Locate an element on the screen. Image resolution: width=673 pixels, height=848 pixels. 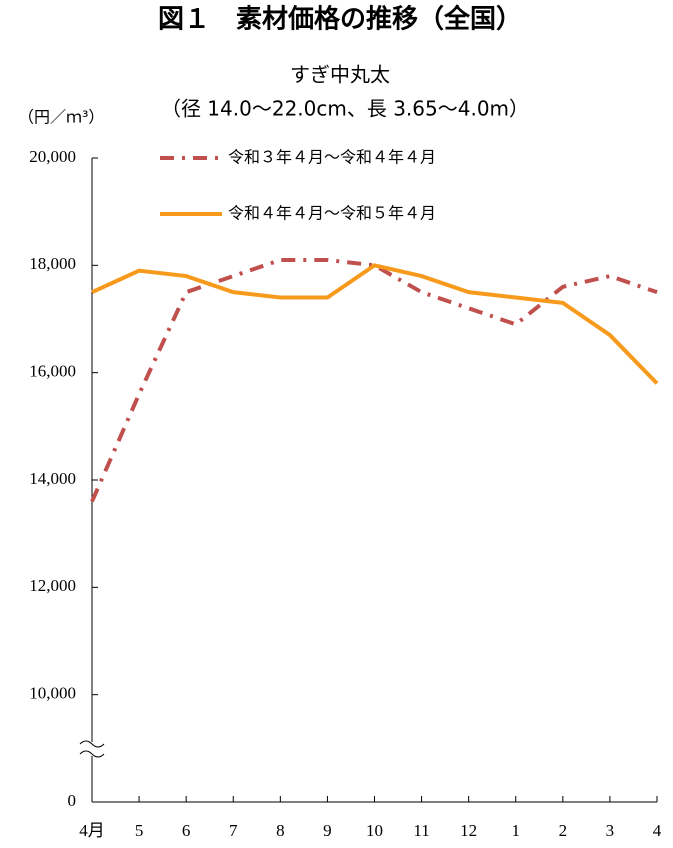
y-tick-label: 18,000 is located at coordinates (52, 263).